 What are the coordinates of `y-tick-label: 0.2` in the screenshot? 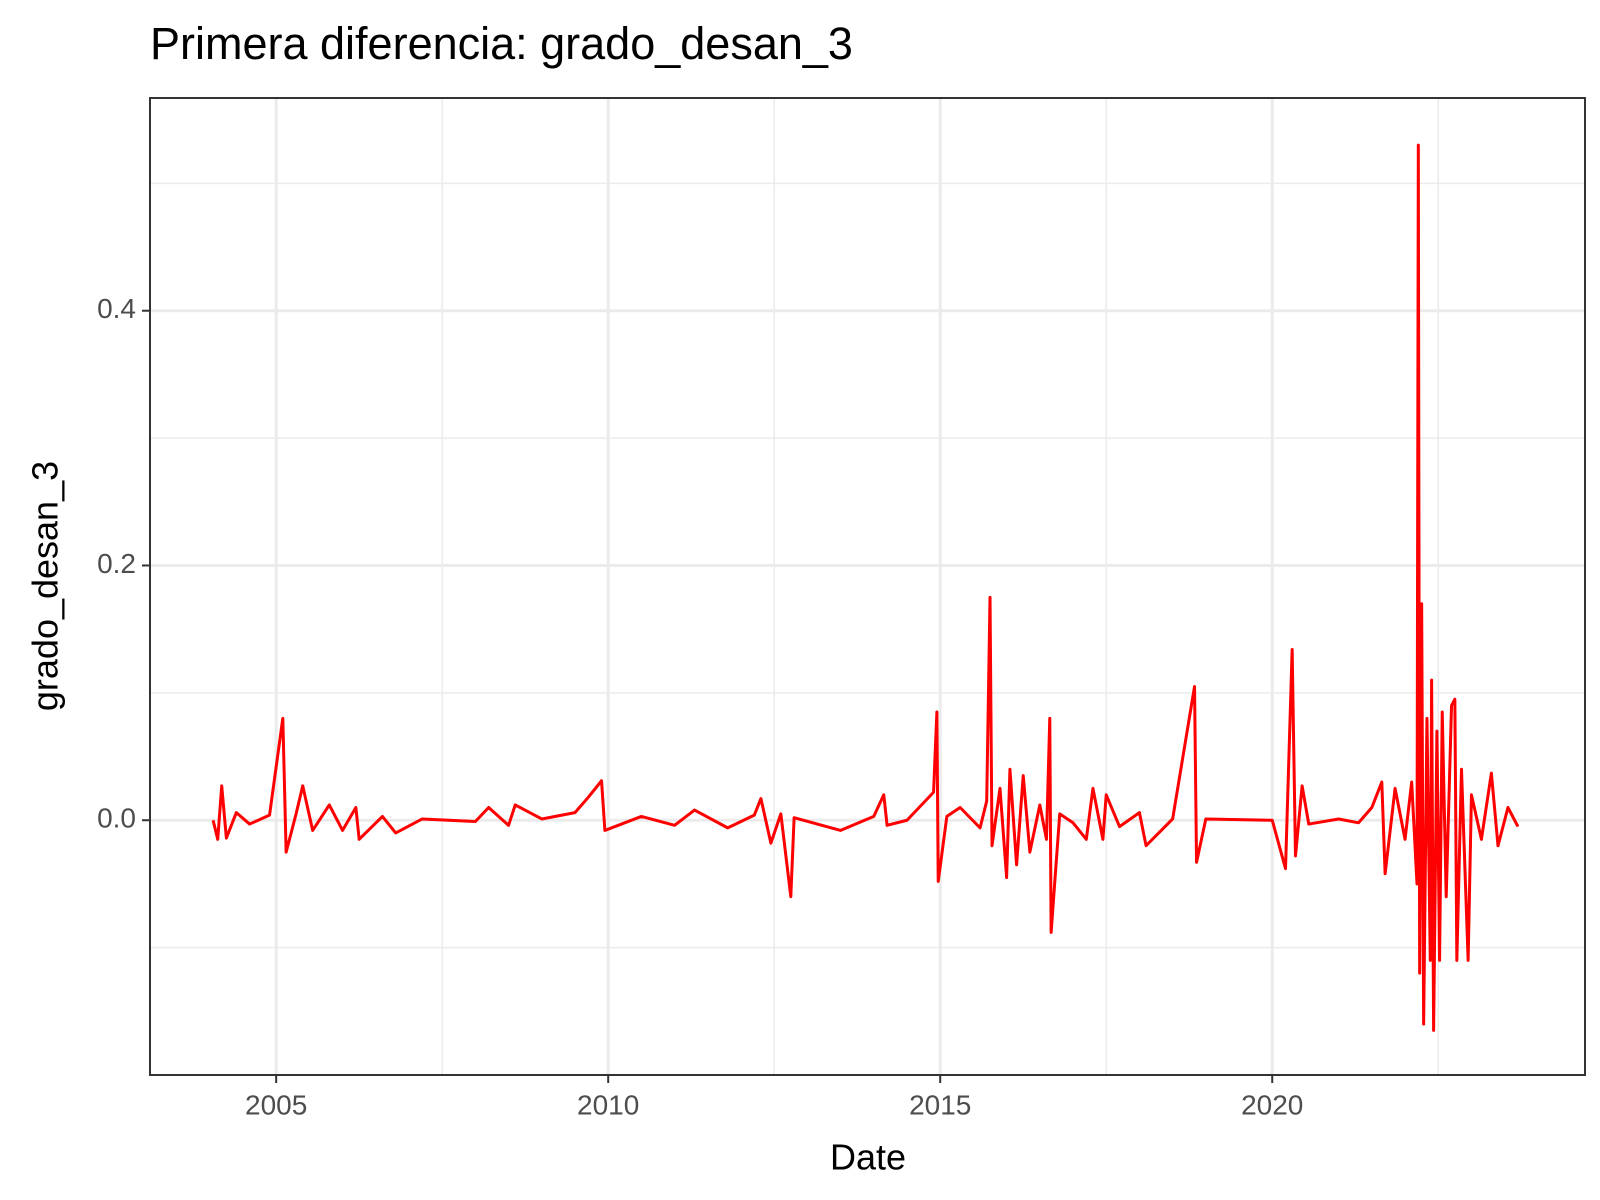 It's located at (116, 563).